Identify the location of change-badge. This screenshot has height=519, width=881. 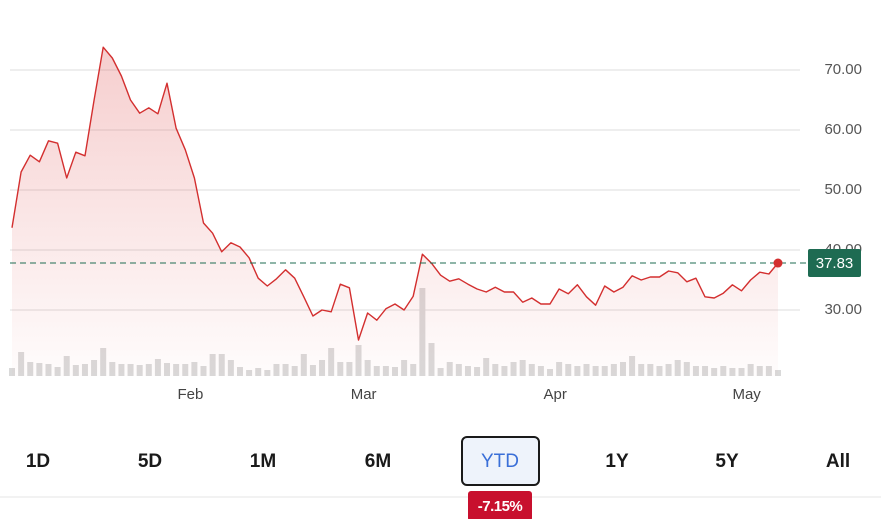
(500, 505).